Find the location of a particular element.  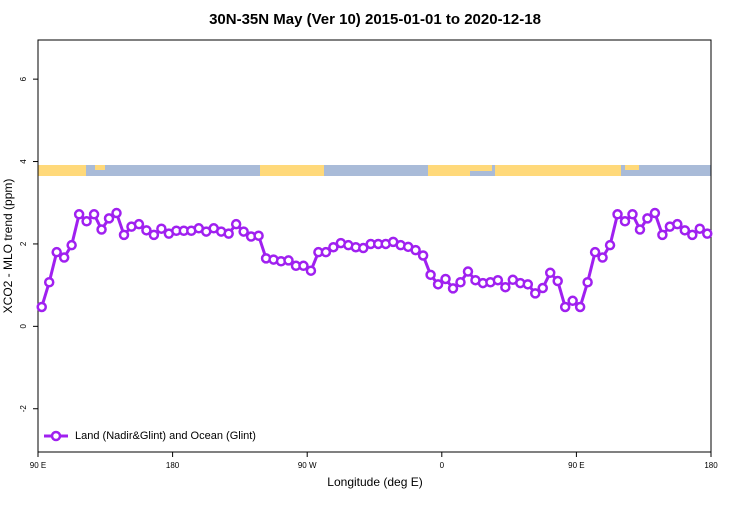

y-axis-label: XCO2 - MLO trend (ppm) is located at coordinates (8, 246).